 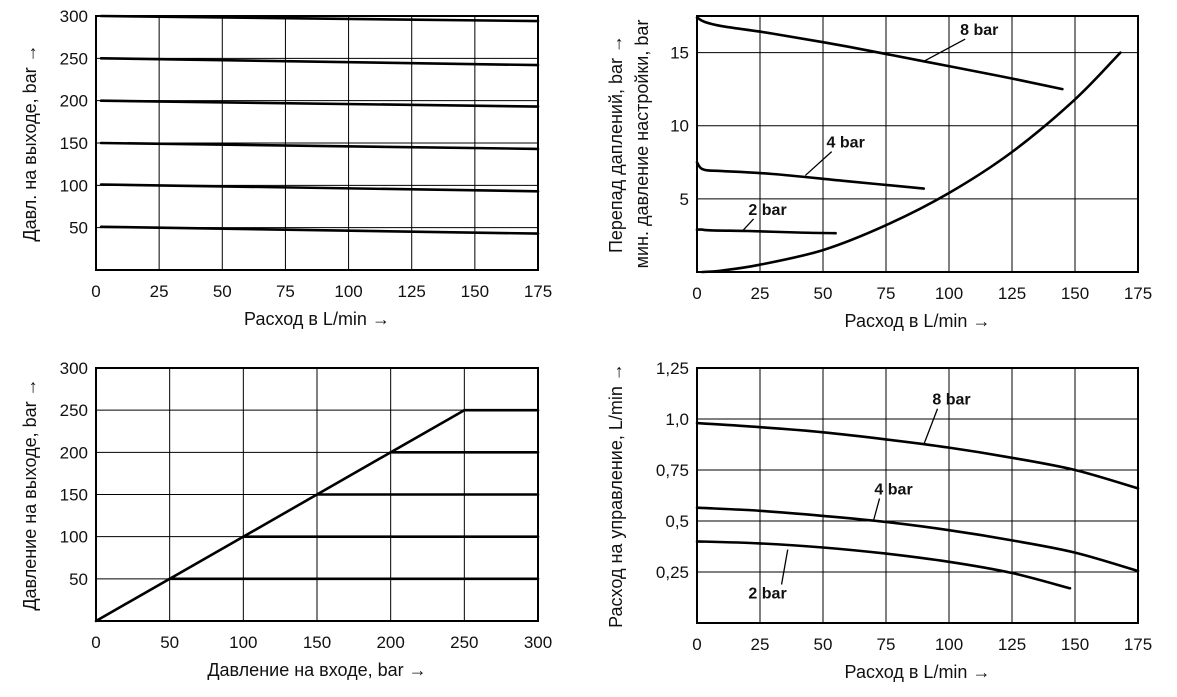 I want to click on x-tick-label: 200, so click(x=390, y=642).